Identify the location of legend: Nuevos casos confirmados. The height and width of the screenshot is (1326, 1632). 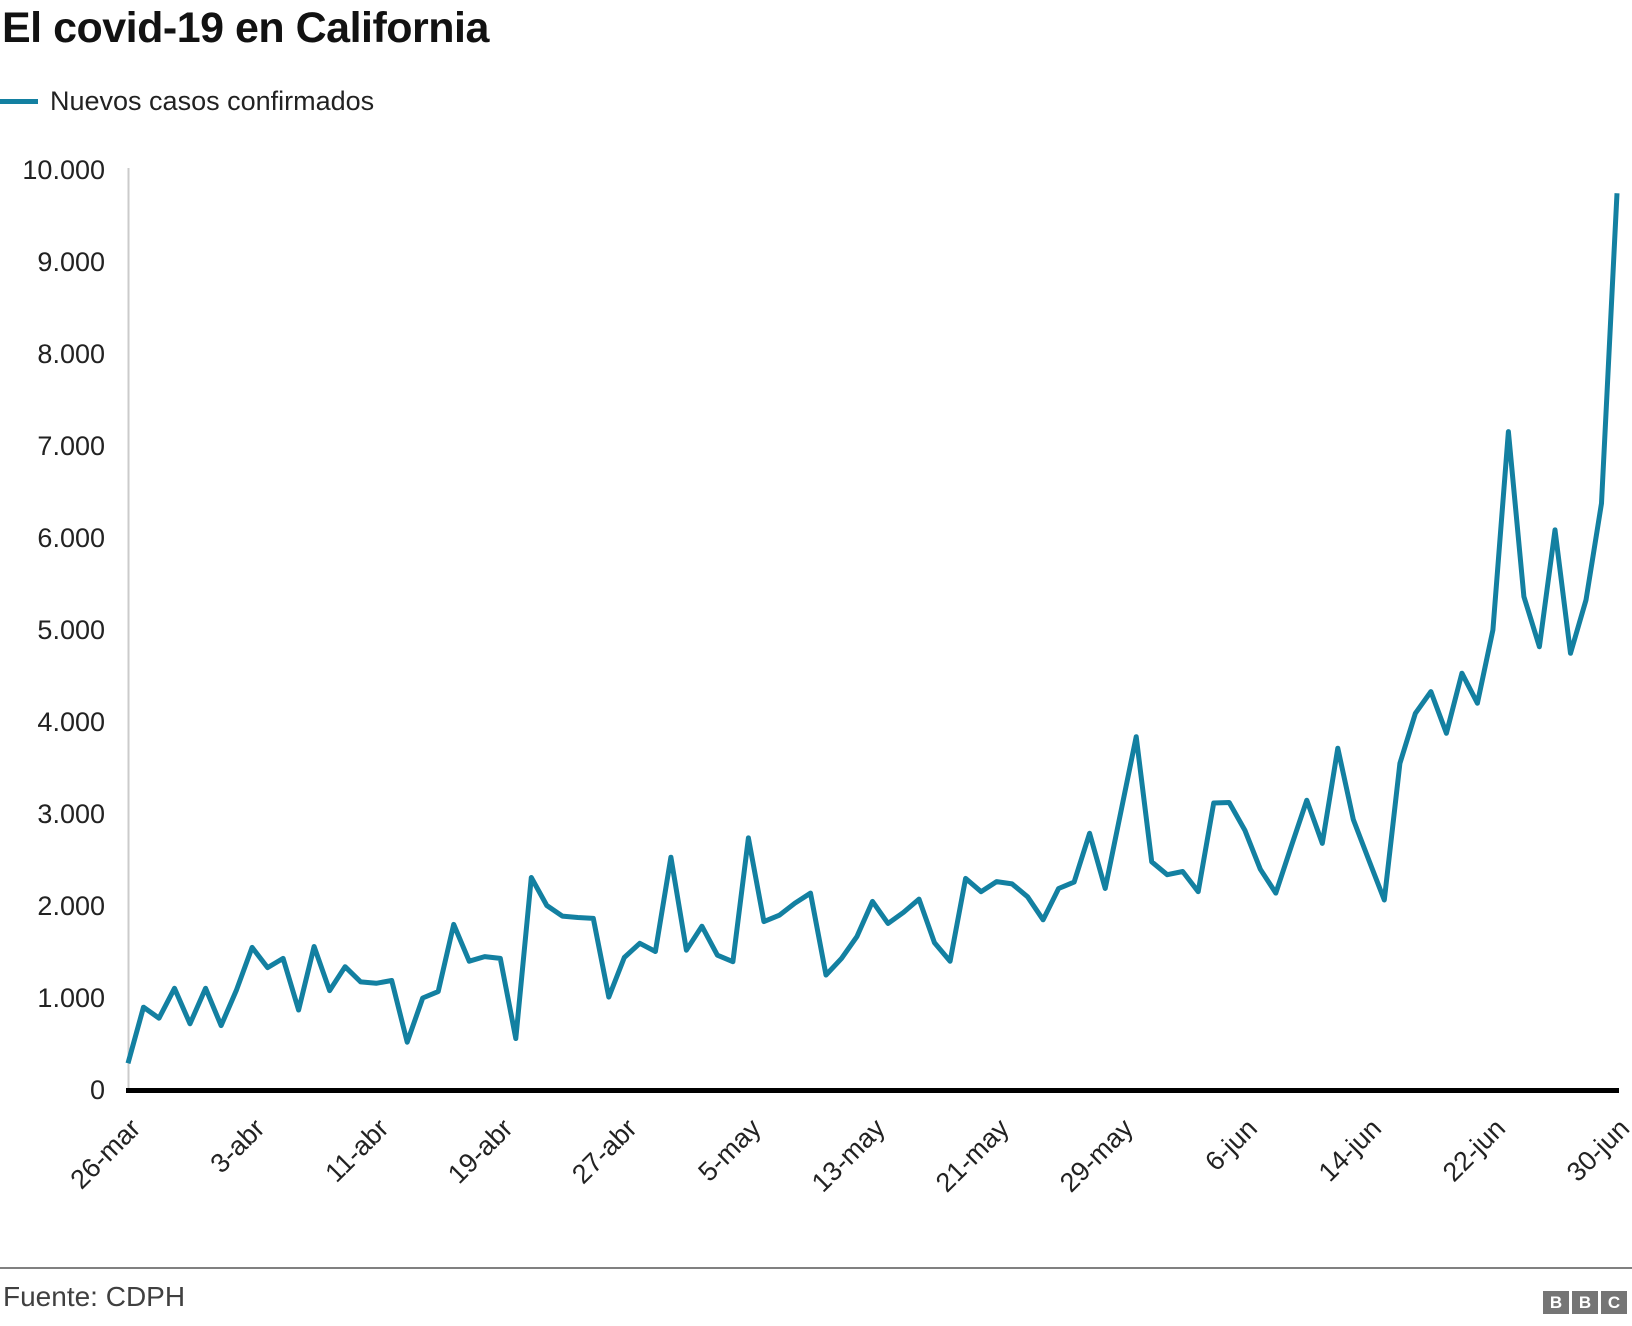
(187, 101).